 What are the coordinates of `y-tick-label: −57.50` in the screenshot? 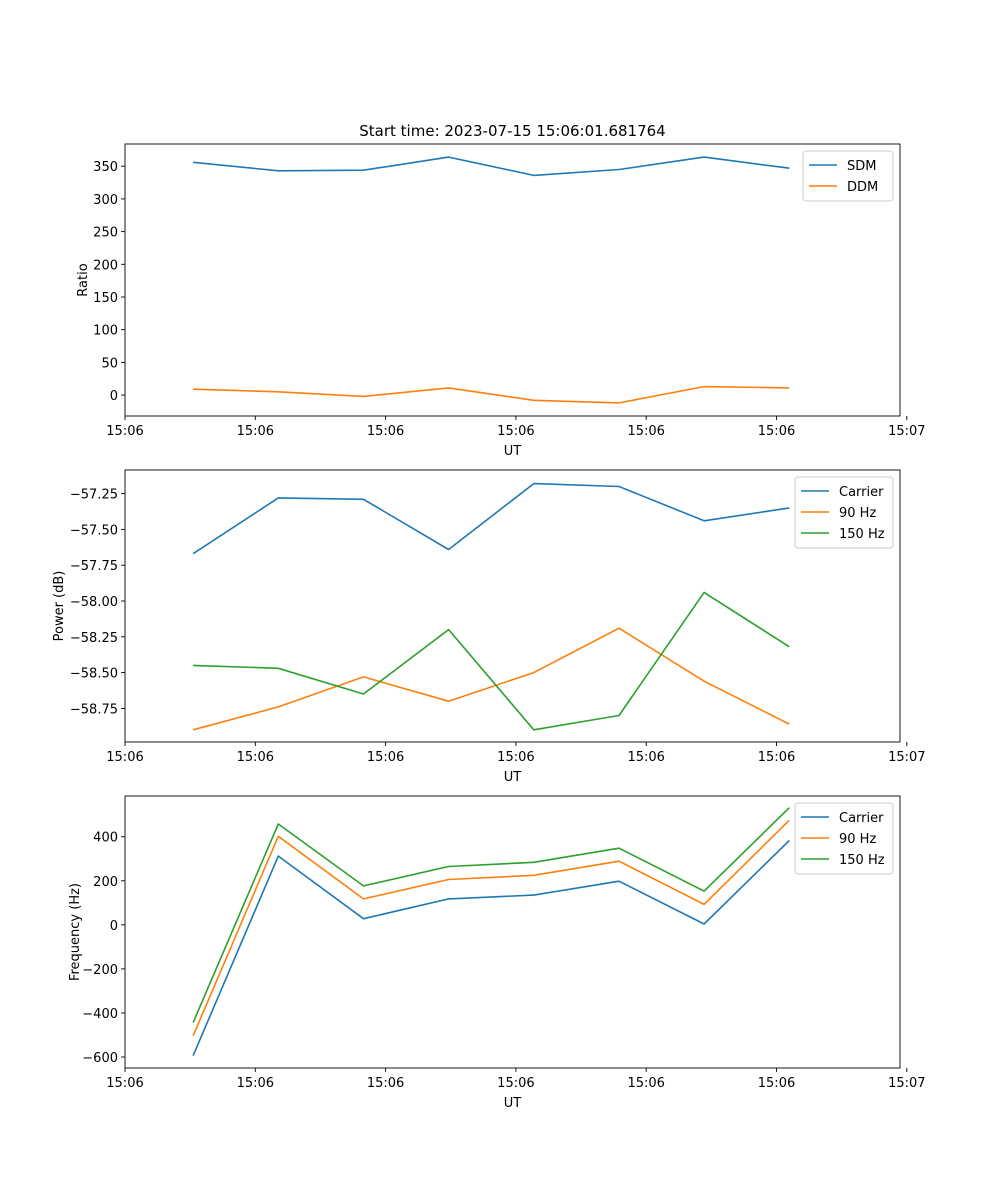 It's located at (94, 530).